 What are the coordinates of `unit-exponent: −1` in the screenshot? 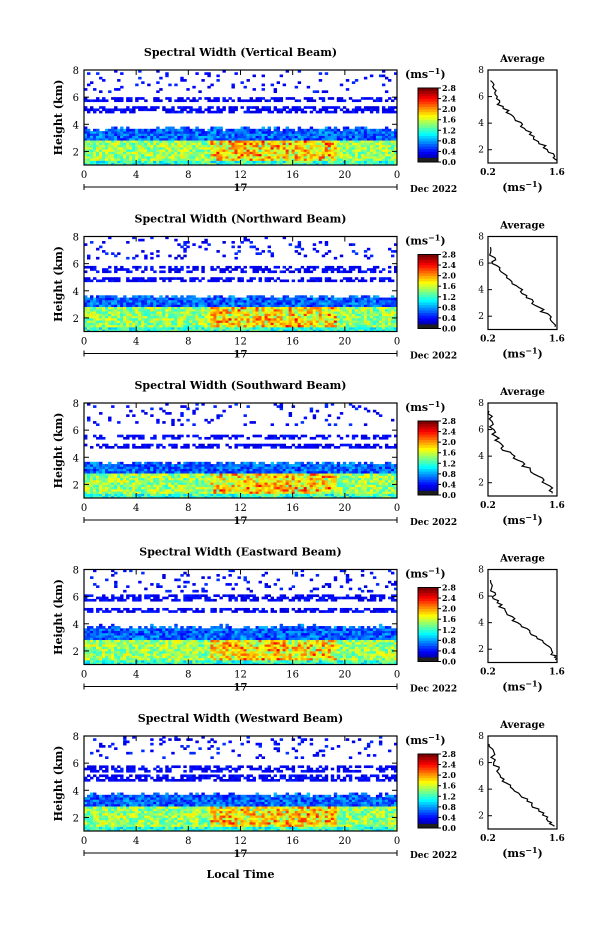 It's located at (434, 71).